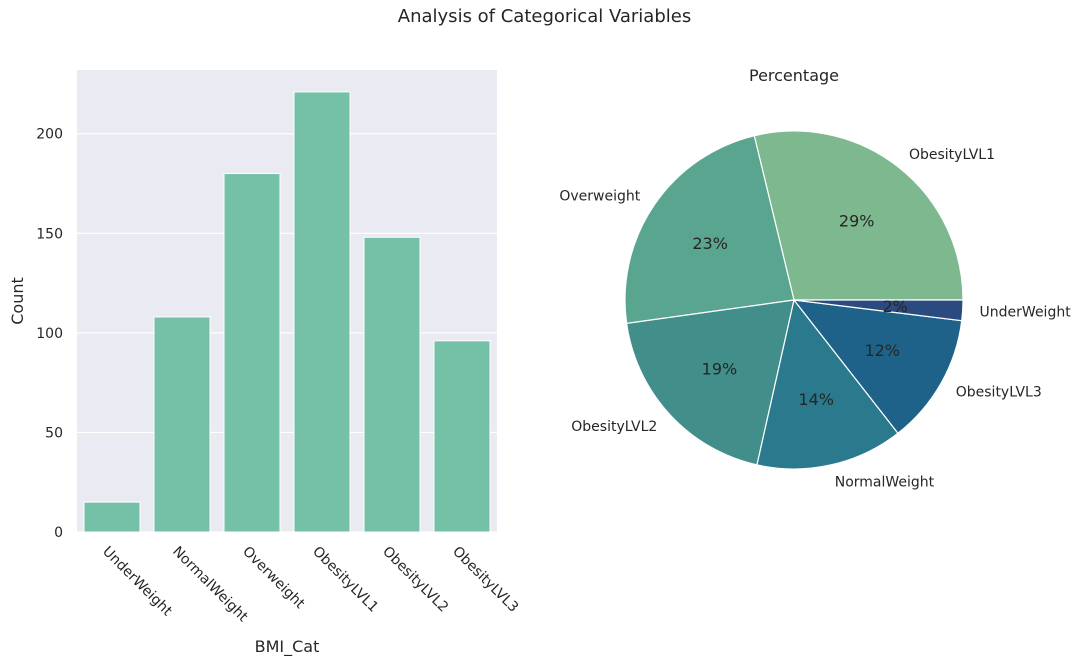 This screenshot has height=666, width=1089. I want to click on bar-obesitylvl1, so click(322, 312).